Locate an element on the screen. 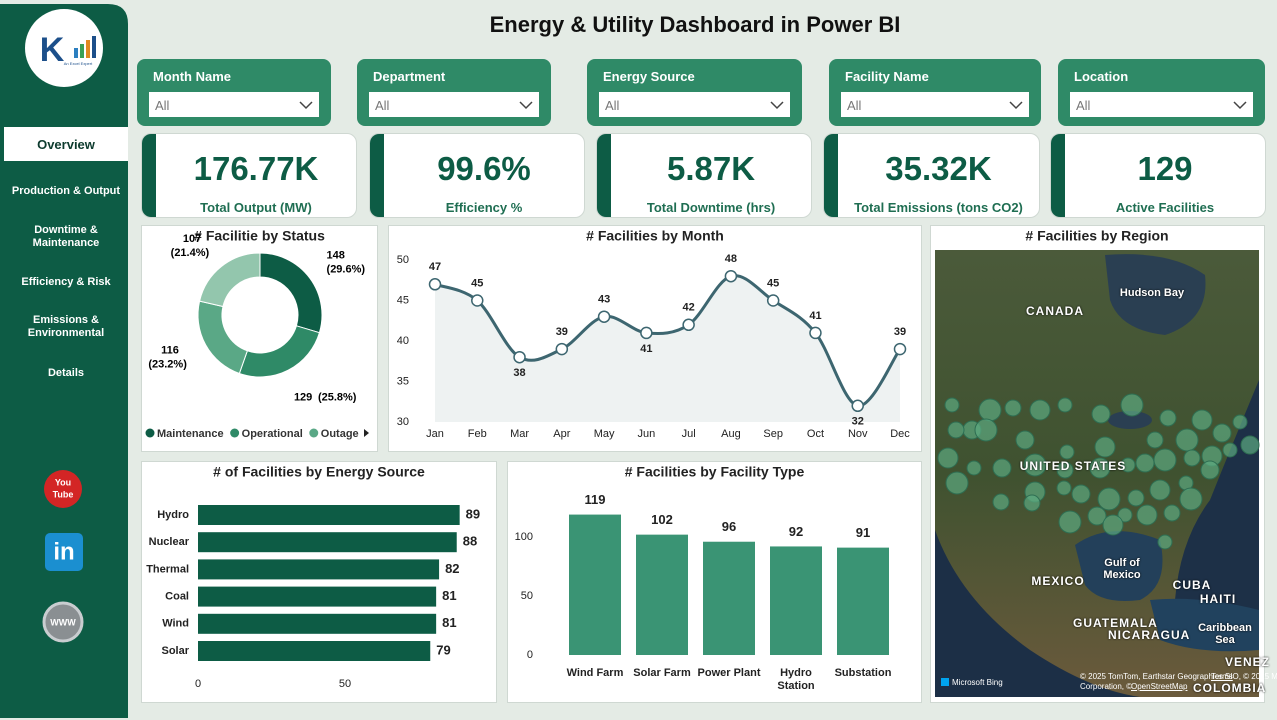 The width and height of the screenshot is (1277, 720). kpi-card: 129 Active Facilities is located at coordinates (1158, 175).